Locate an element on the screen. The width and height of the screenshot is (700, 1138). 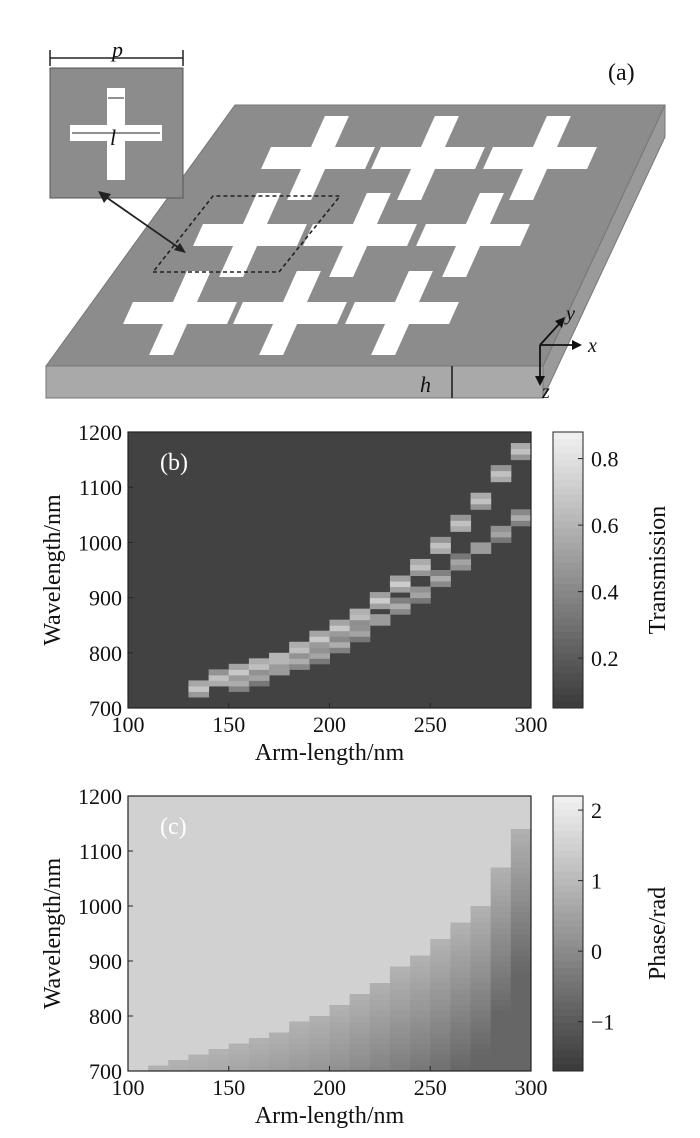
substrate-front-face is located at coordinates (294, 382).